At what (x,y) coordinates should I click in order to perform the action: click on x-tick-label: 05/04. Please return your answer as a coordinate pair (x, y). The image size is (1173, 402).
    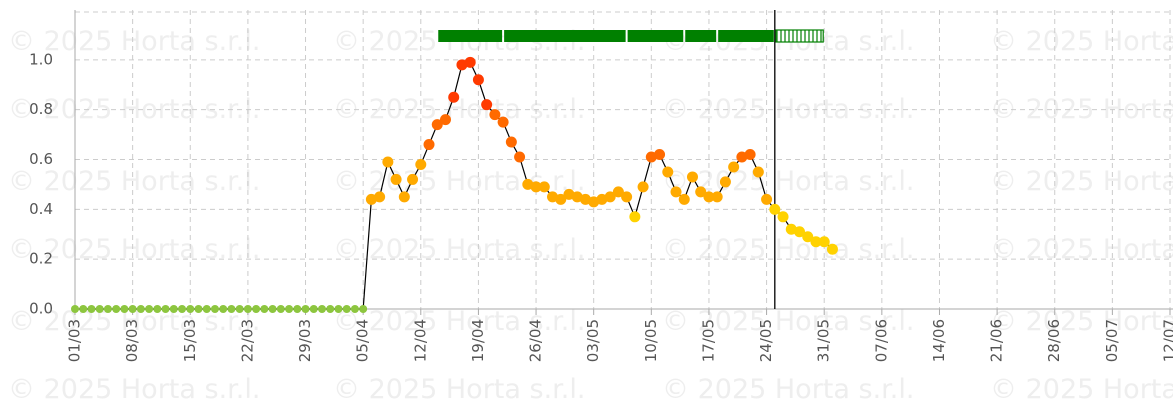
    Looking at the image, I should click on (363, 340).